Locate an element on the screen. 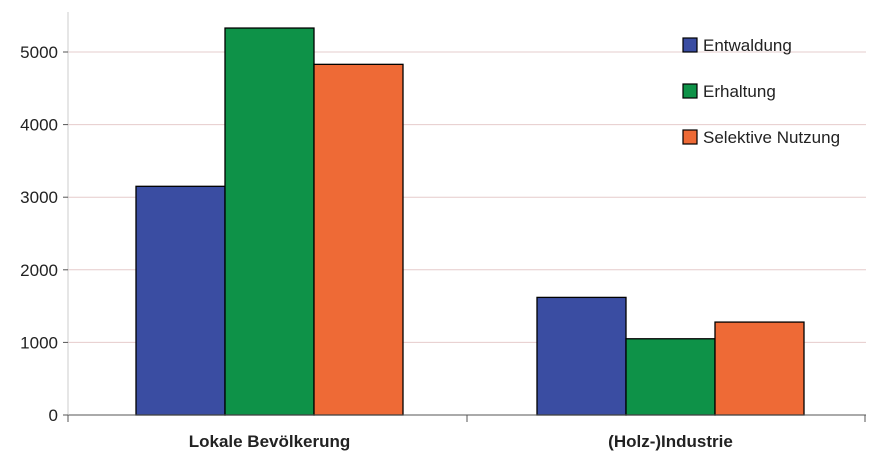 The width and height of the screenshot is (871, 456). y-axis-ticks: 0 1000 2000 3000 4000 5000 is located at coordinates (44, 234).